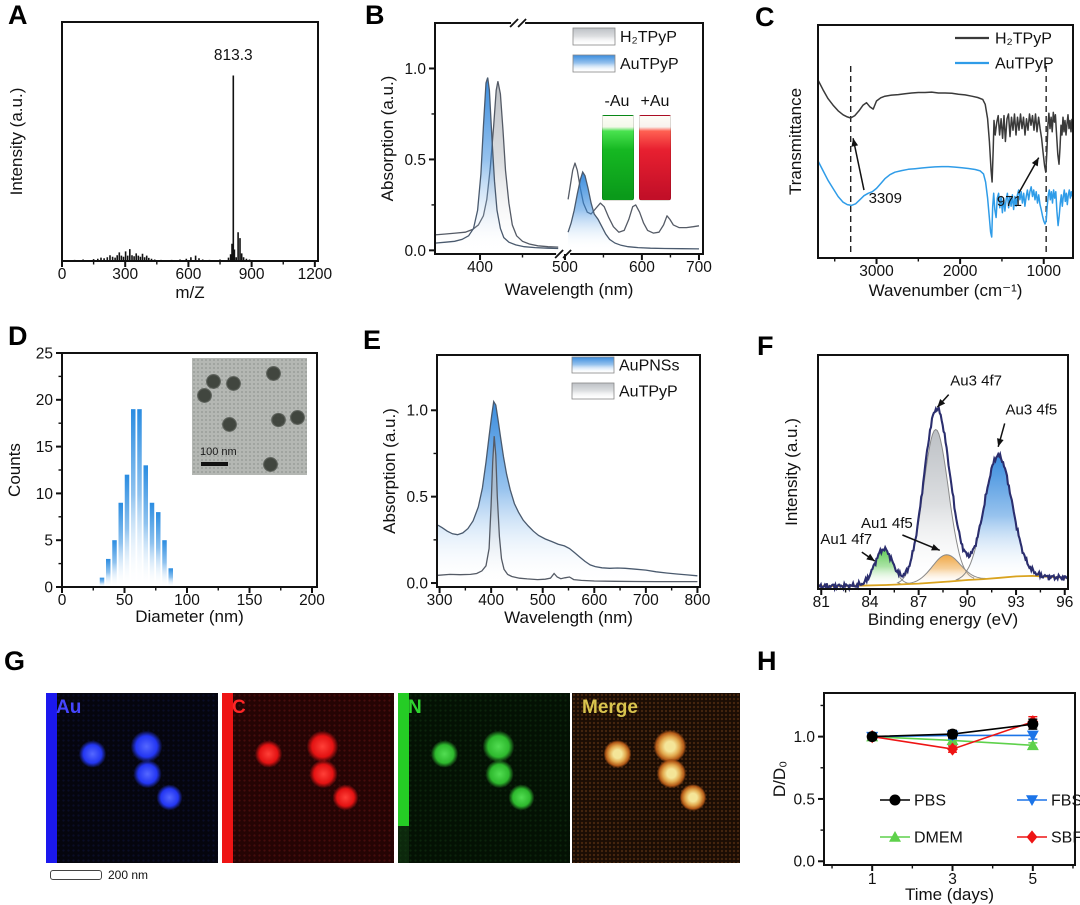  Describe the element at coordinates (18, 15) in the screenshot. I see `panel-a-label: A` at that location.